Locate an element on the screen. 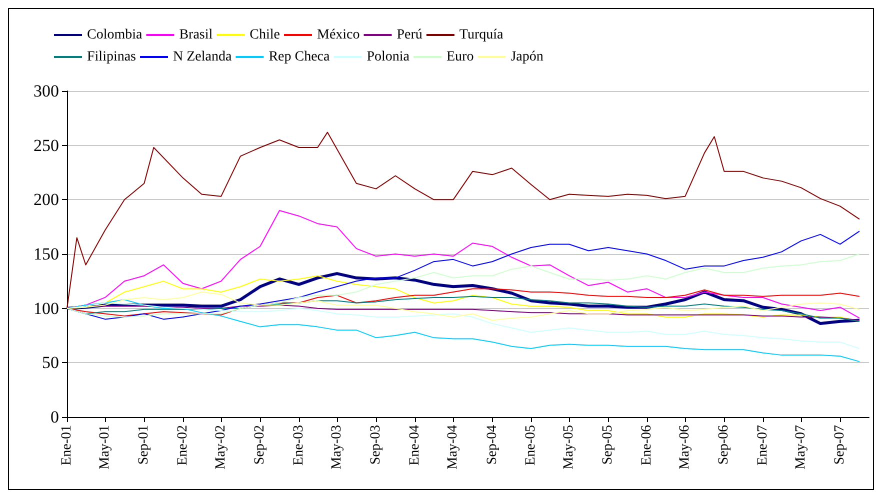 The width and height of the screenshot is (884, 500). x-tick-label: May-04 is located at coordinates (453, 447).